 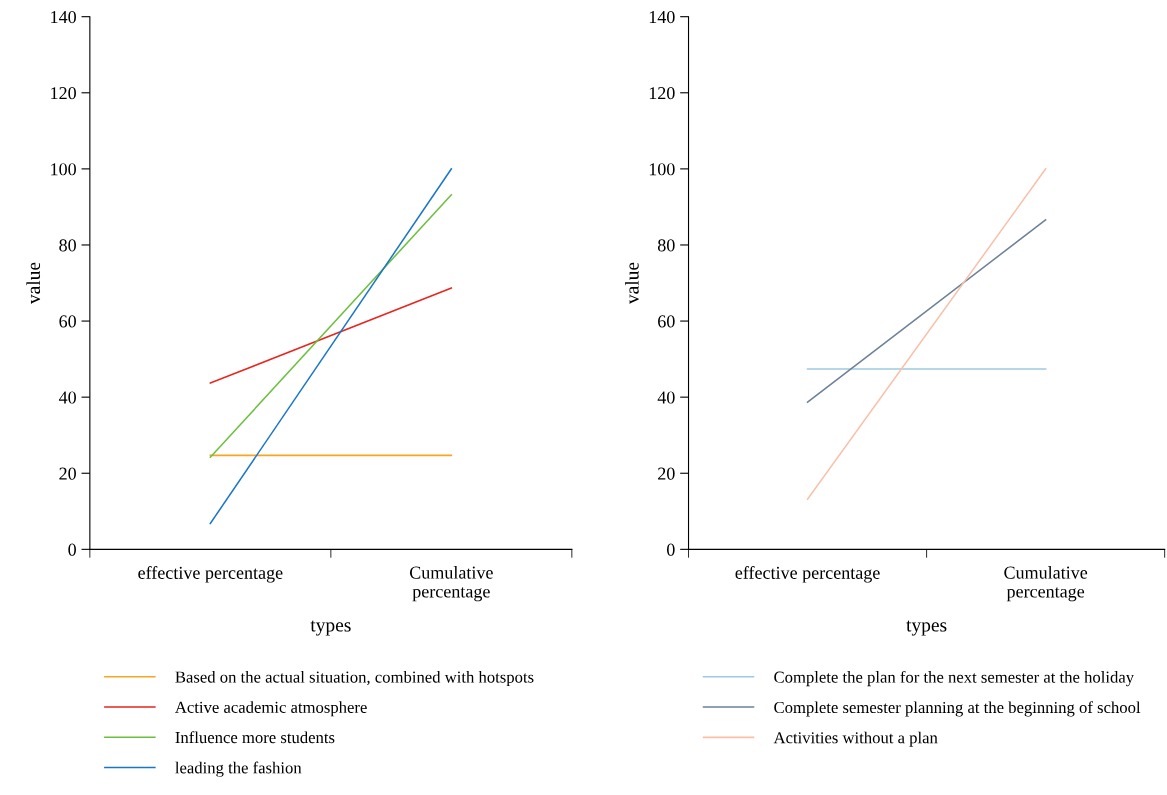 I want to click on legend-label: Activities without a plan, so click(x=855, y=739).